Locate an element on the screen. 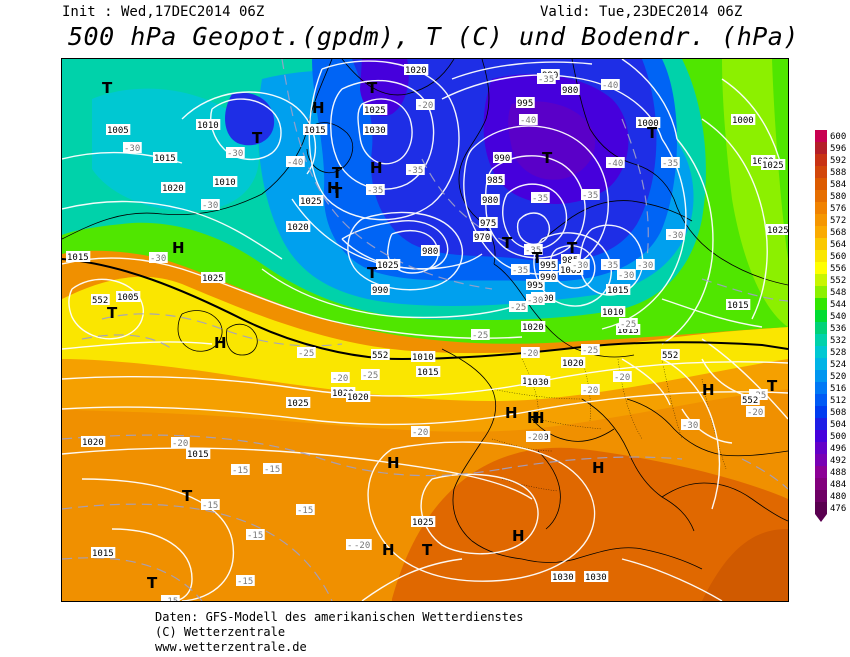  isobar-label: 985 is located at coordinates (495, 181).